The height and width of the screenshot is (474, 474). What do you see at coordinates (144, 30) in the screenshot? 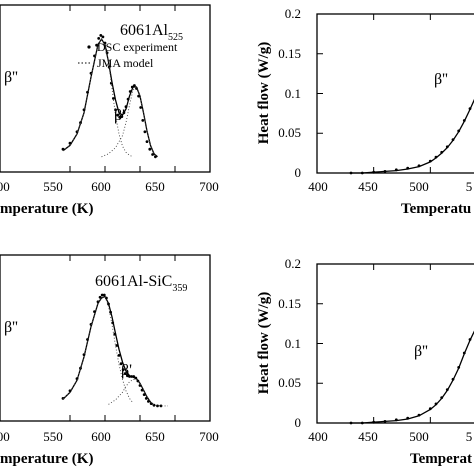
I see `title-main-text: 6061Al` at bounding box center [144, 30].